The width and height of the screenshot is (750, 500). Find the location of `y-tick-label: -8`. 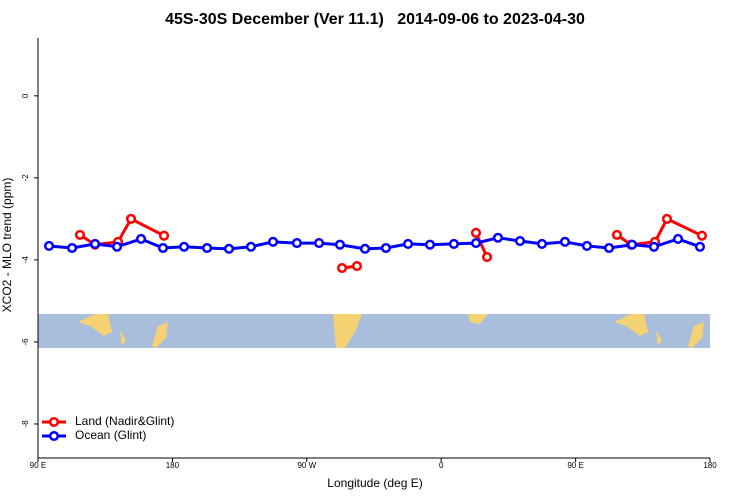

y-tick-label: -8 is located at coordinates (25, 424).